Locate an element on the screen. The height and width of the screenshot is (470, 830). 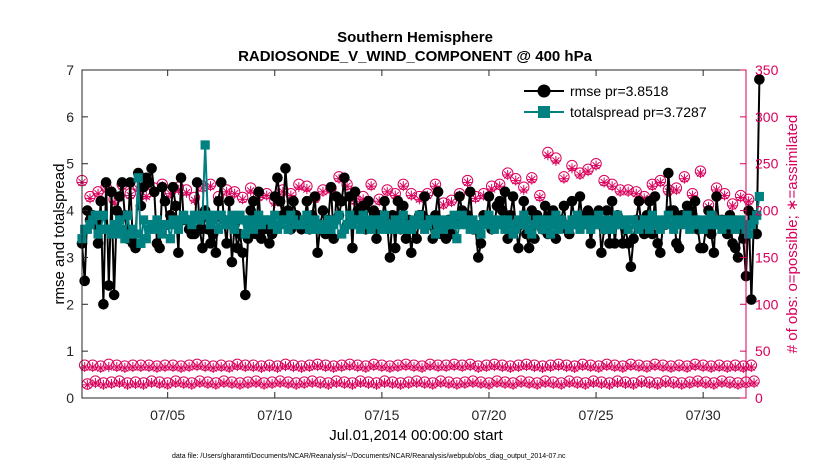
x-axis-label: Jul.01,2014 00:00:00 start is located at coordinates (416, 435).